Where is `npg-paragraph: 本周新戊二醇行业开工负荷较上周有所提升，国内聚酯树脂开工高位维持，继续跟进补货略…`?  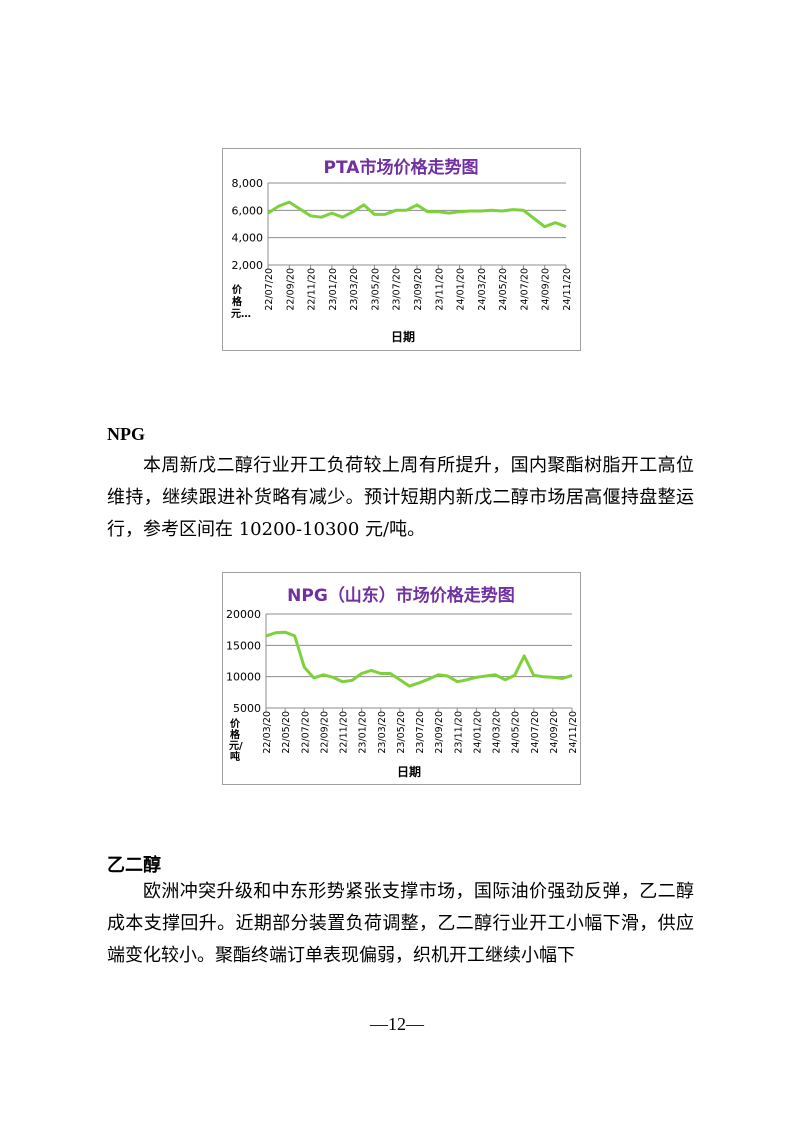 npg-paragraph: 本周新戊二醇行业开工负荷较上周有所提升，国内聚酯树脂开工高位维持，继续跟进补货略… is located at coordinates (400, 497).